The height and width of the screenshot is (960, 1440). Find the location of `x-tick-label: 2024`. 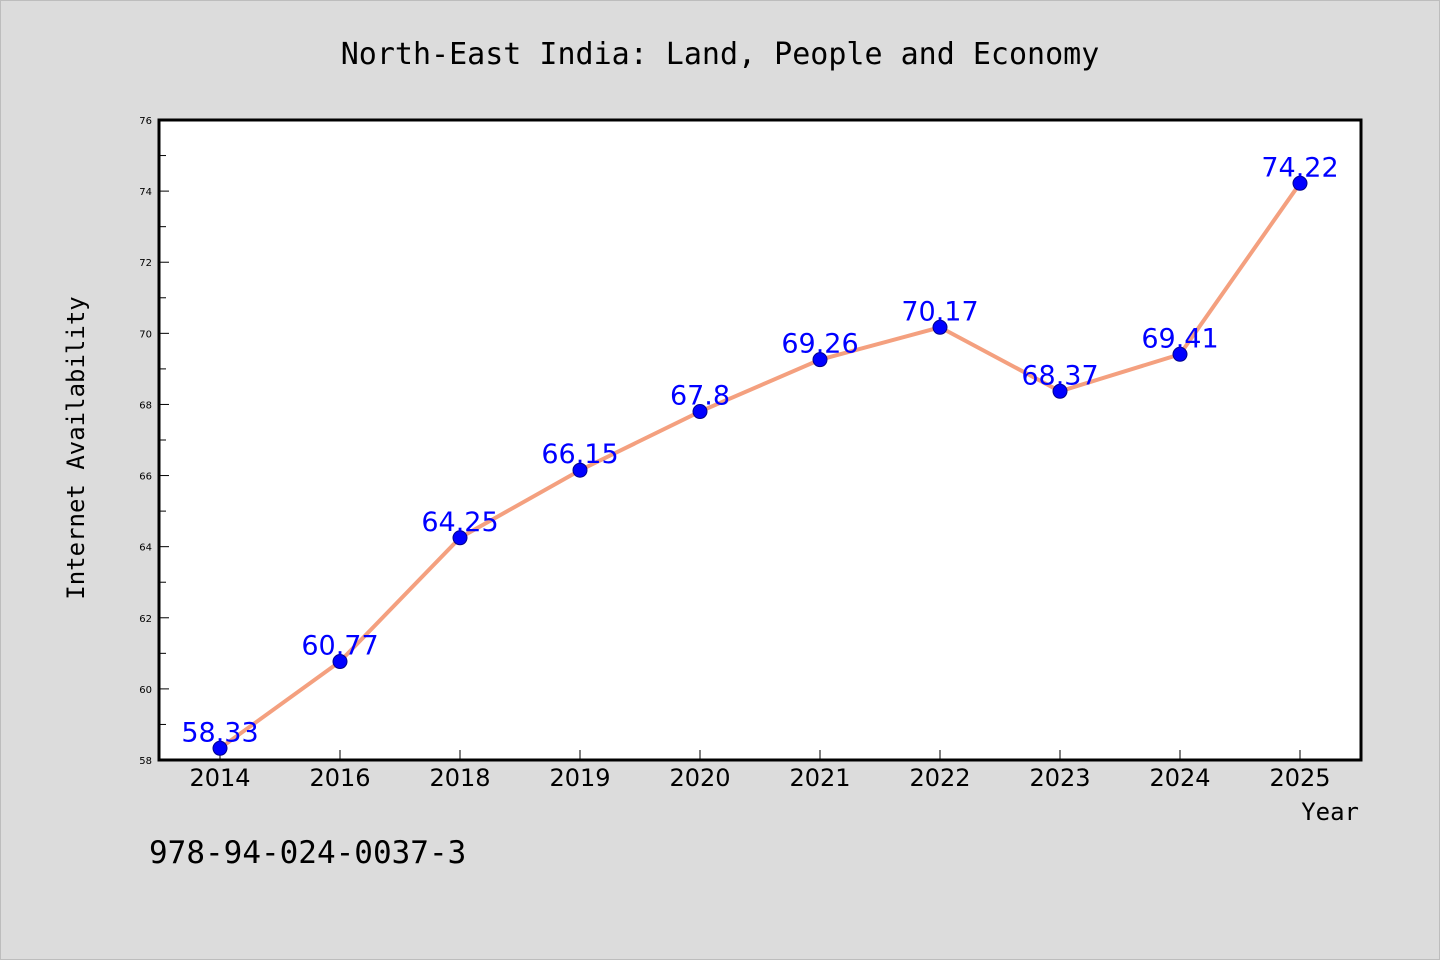

x-tick-label: 2024 is located at coordinates (1179, 778).